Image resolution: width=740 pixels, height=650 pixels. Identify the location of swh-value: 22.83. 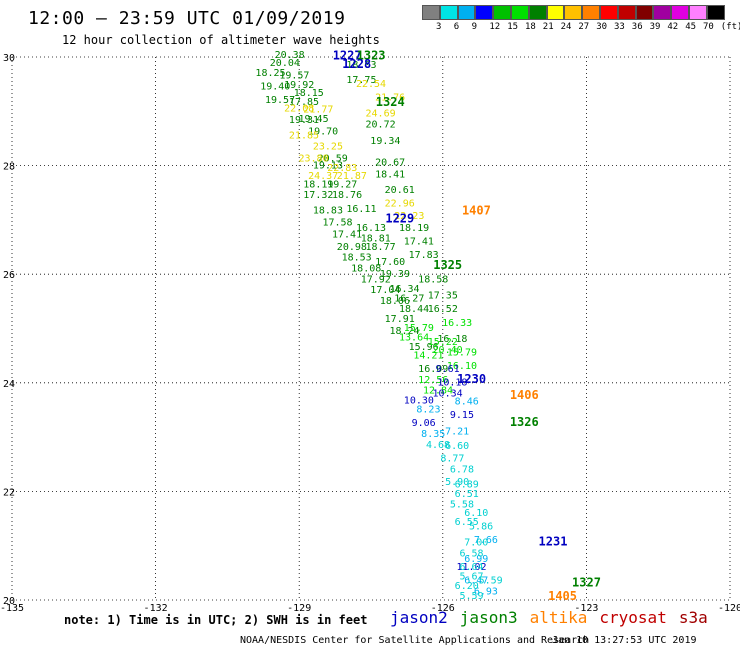
(342, 168).